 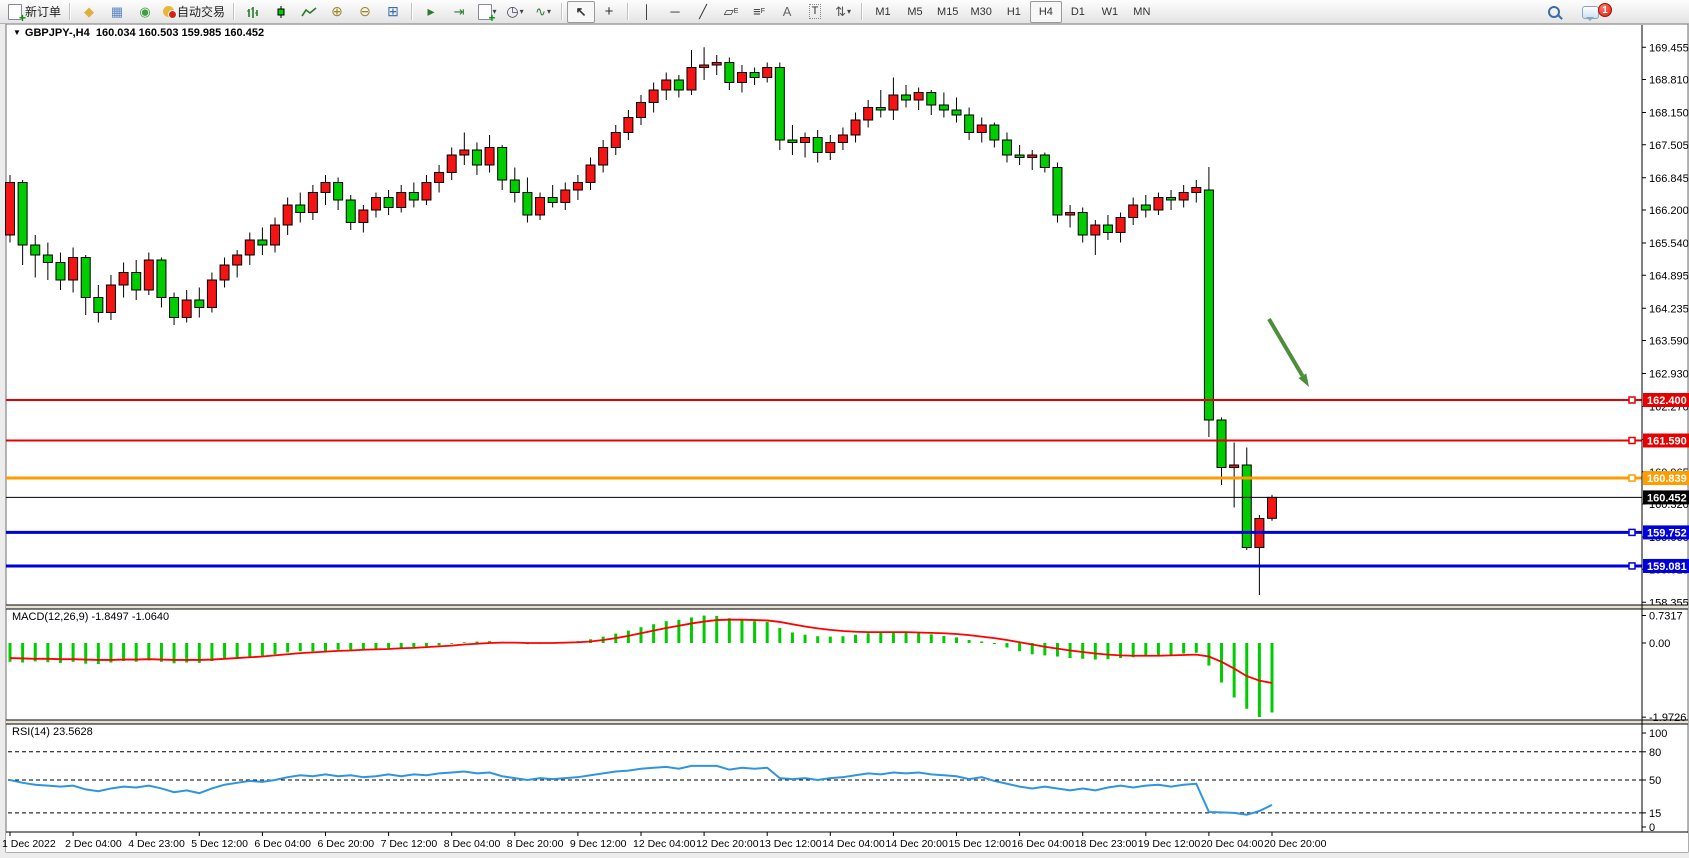 I want to click on charts-button: ◆, so click(x=89, y=12).